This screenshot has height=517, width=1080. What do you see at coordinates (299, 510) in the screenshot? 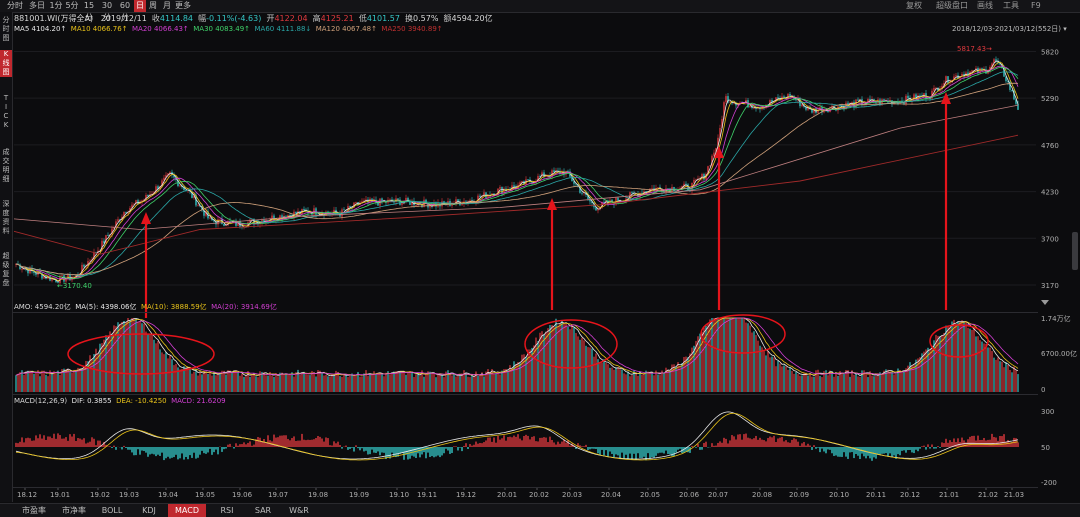
I see `indicator-tab-7: W&R` at bounding box center [299, 510].